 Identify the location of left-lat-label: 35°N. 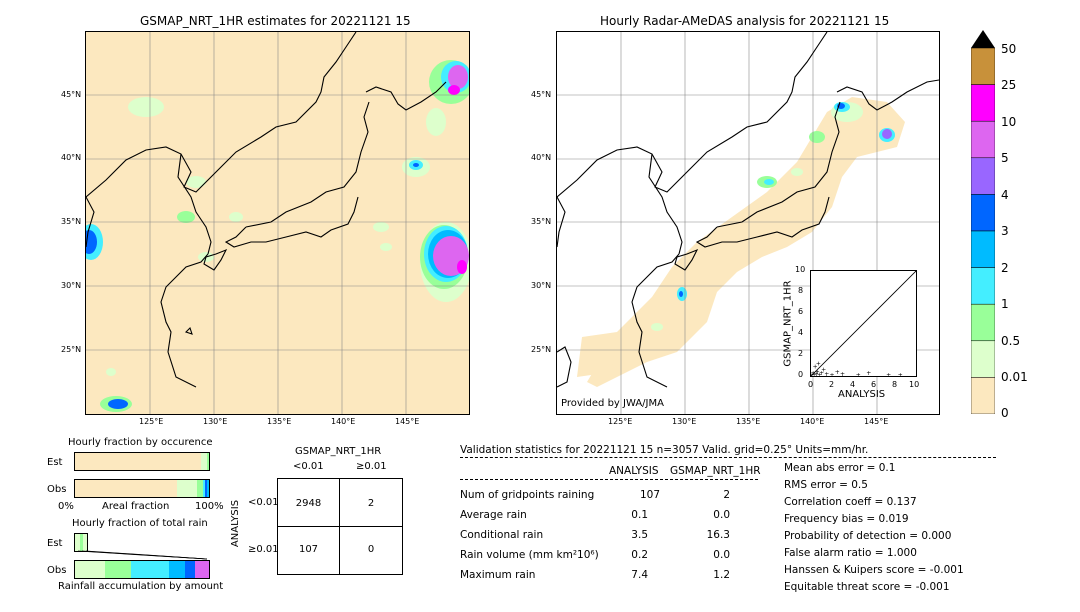
(71, 221).